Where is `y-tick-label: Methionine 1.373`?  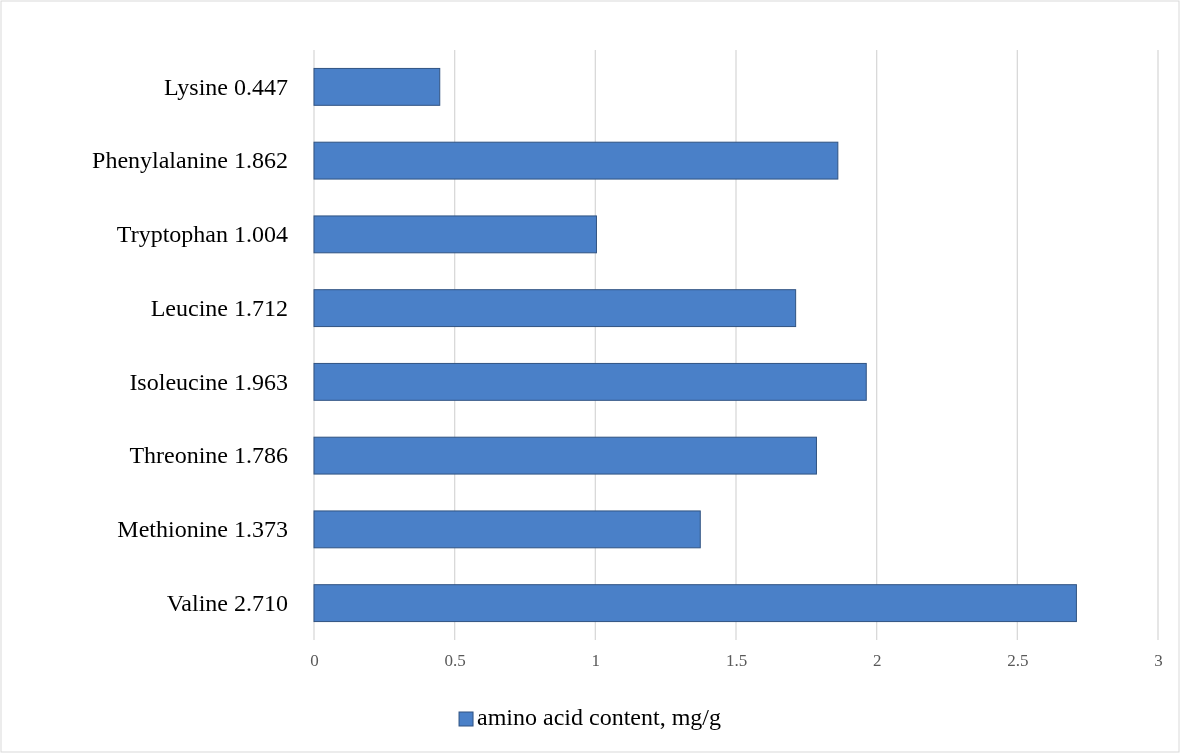
y-tick-label: Methionine 1.373 is located at coordinates (202, 529).